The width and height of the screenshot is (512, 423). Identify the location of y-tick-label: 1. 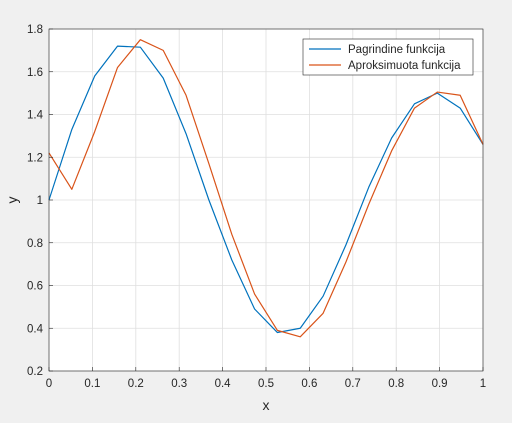
(40, 201).